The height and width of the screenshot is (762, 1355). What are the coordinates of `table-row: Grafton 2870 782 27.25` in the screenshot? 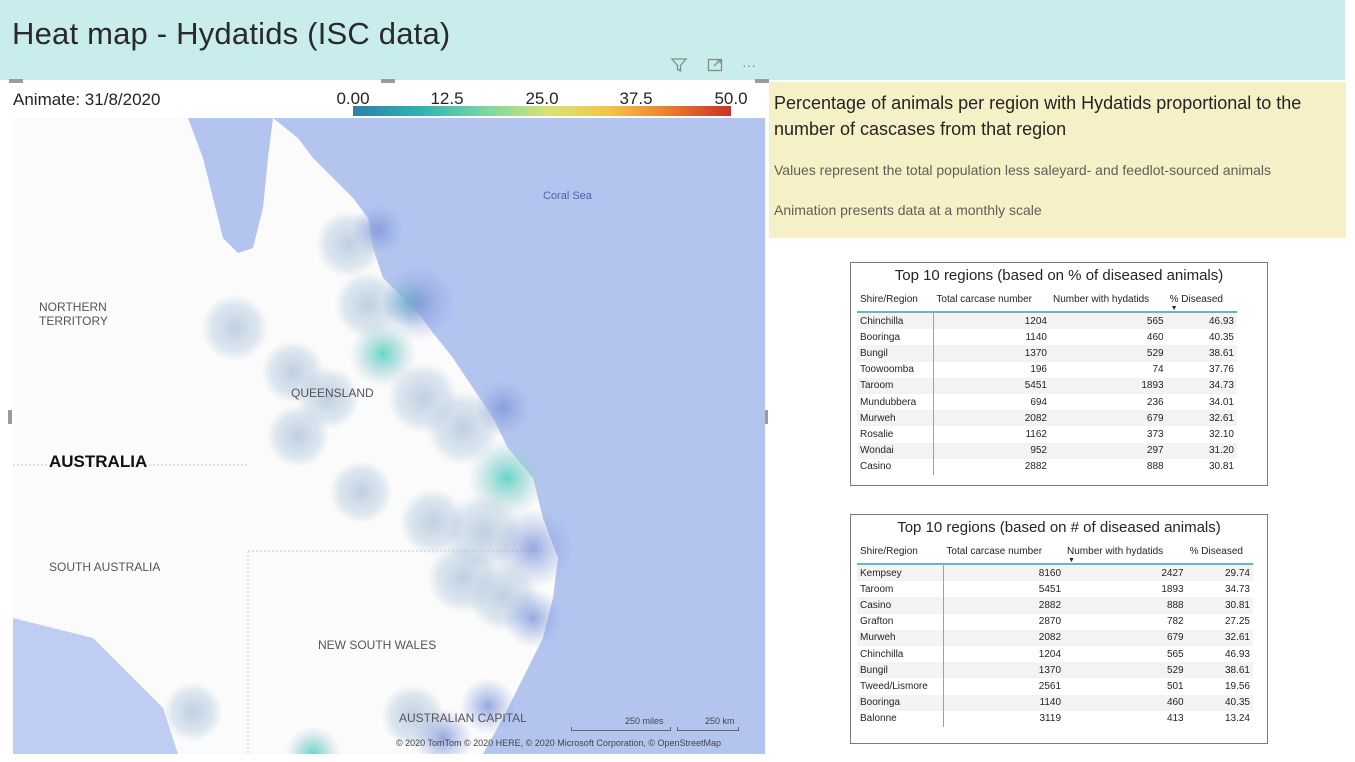 It's located at (1055, 621).